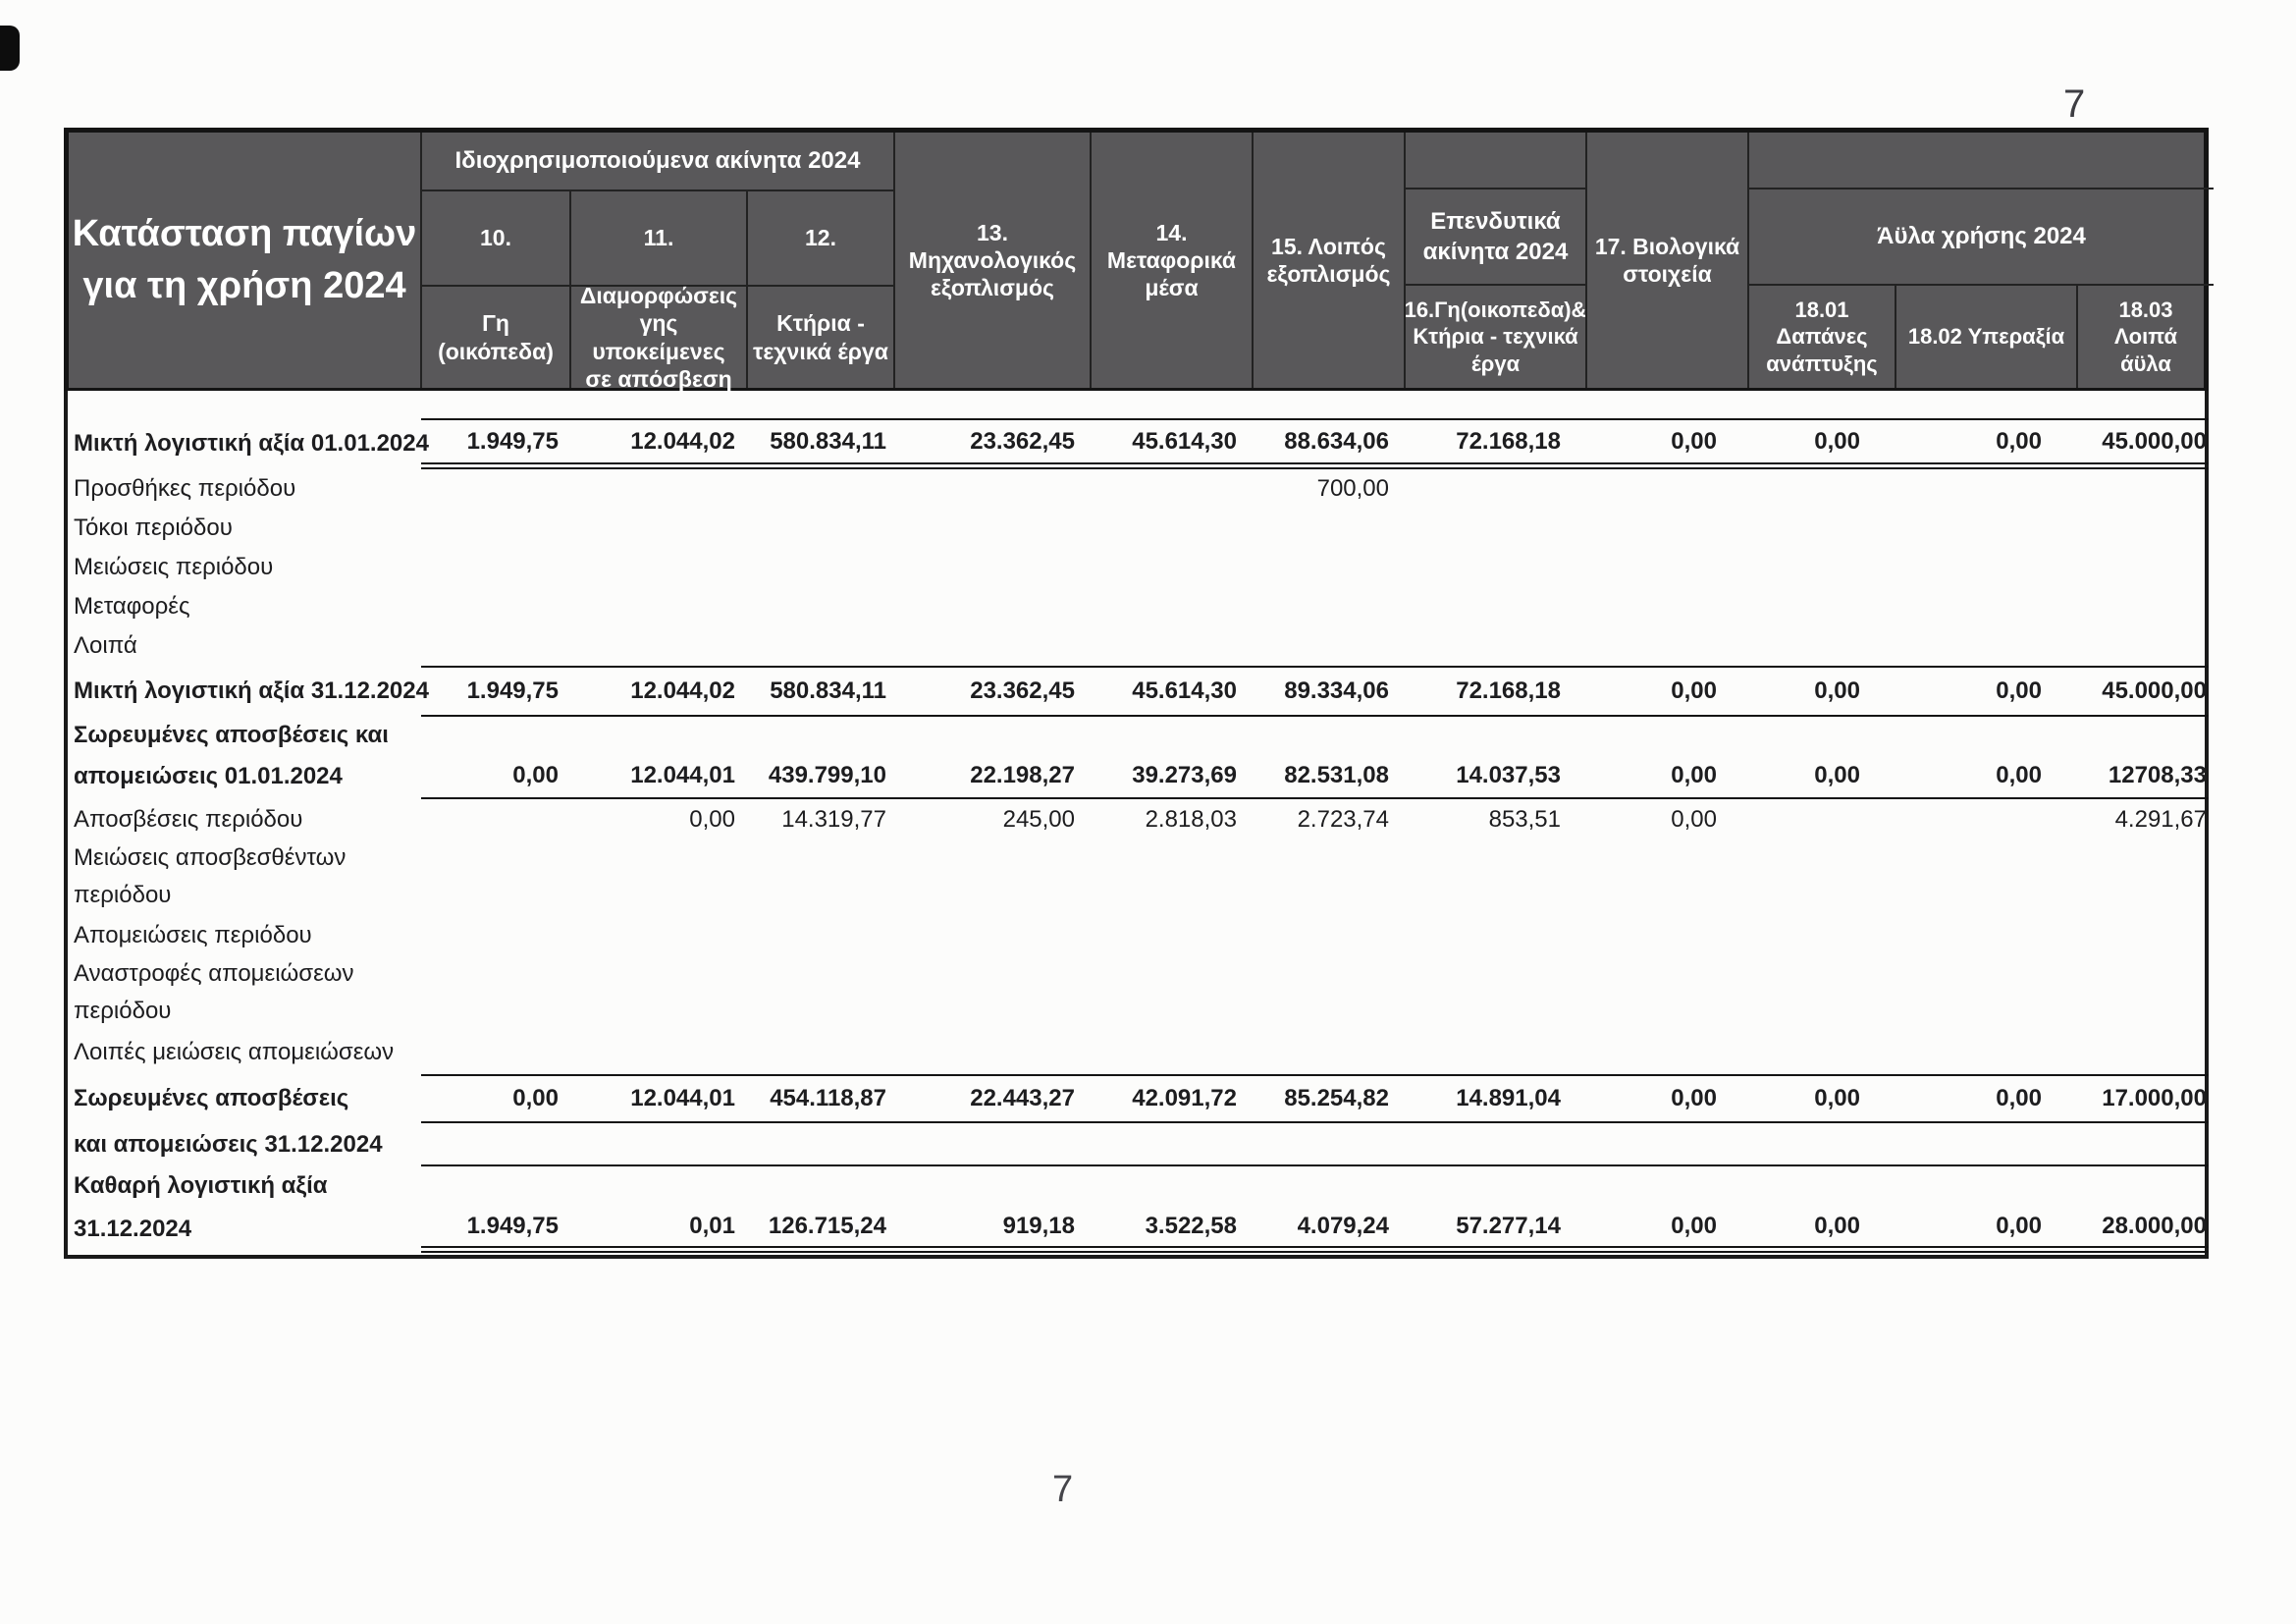 This screenshot has width=2296, height=1624. I want to click on row-label: Λοιπά, so click(106, 645).